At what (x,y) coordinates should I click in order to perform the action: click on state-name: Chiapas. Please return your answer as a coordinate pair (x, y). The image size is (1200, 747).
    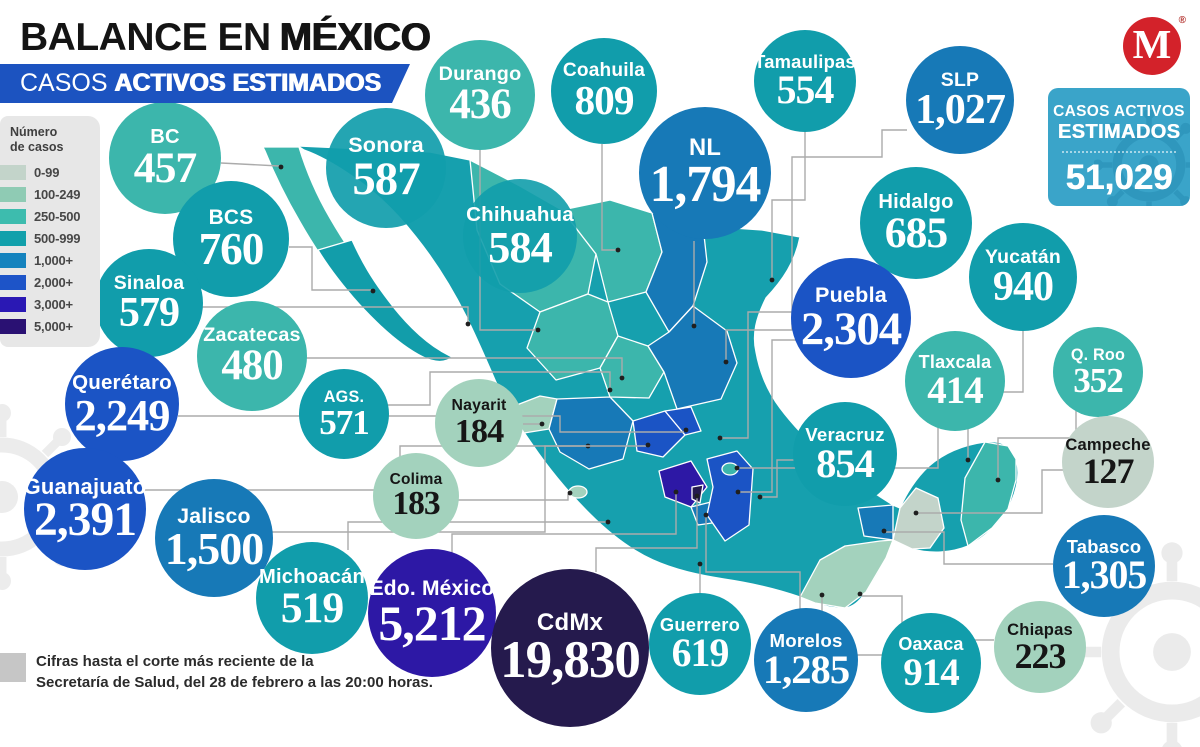
    Looking at the image, I should click on (1040, 630).